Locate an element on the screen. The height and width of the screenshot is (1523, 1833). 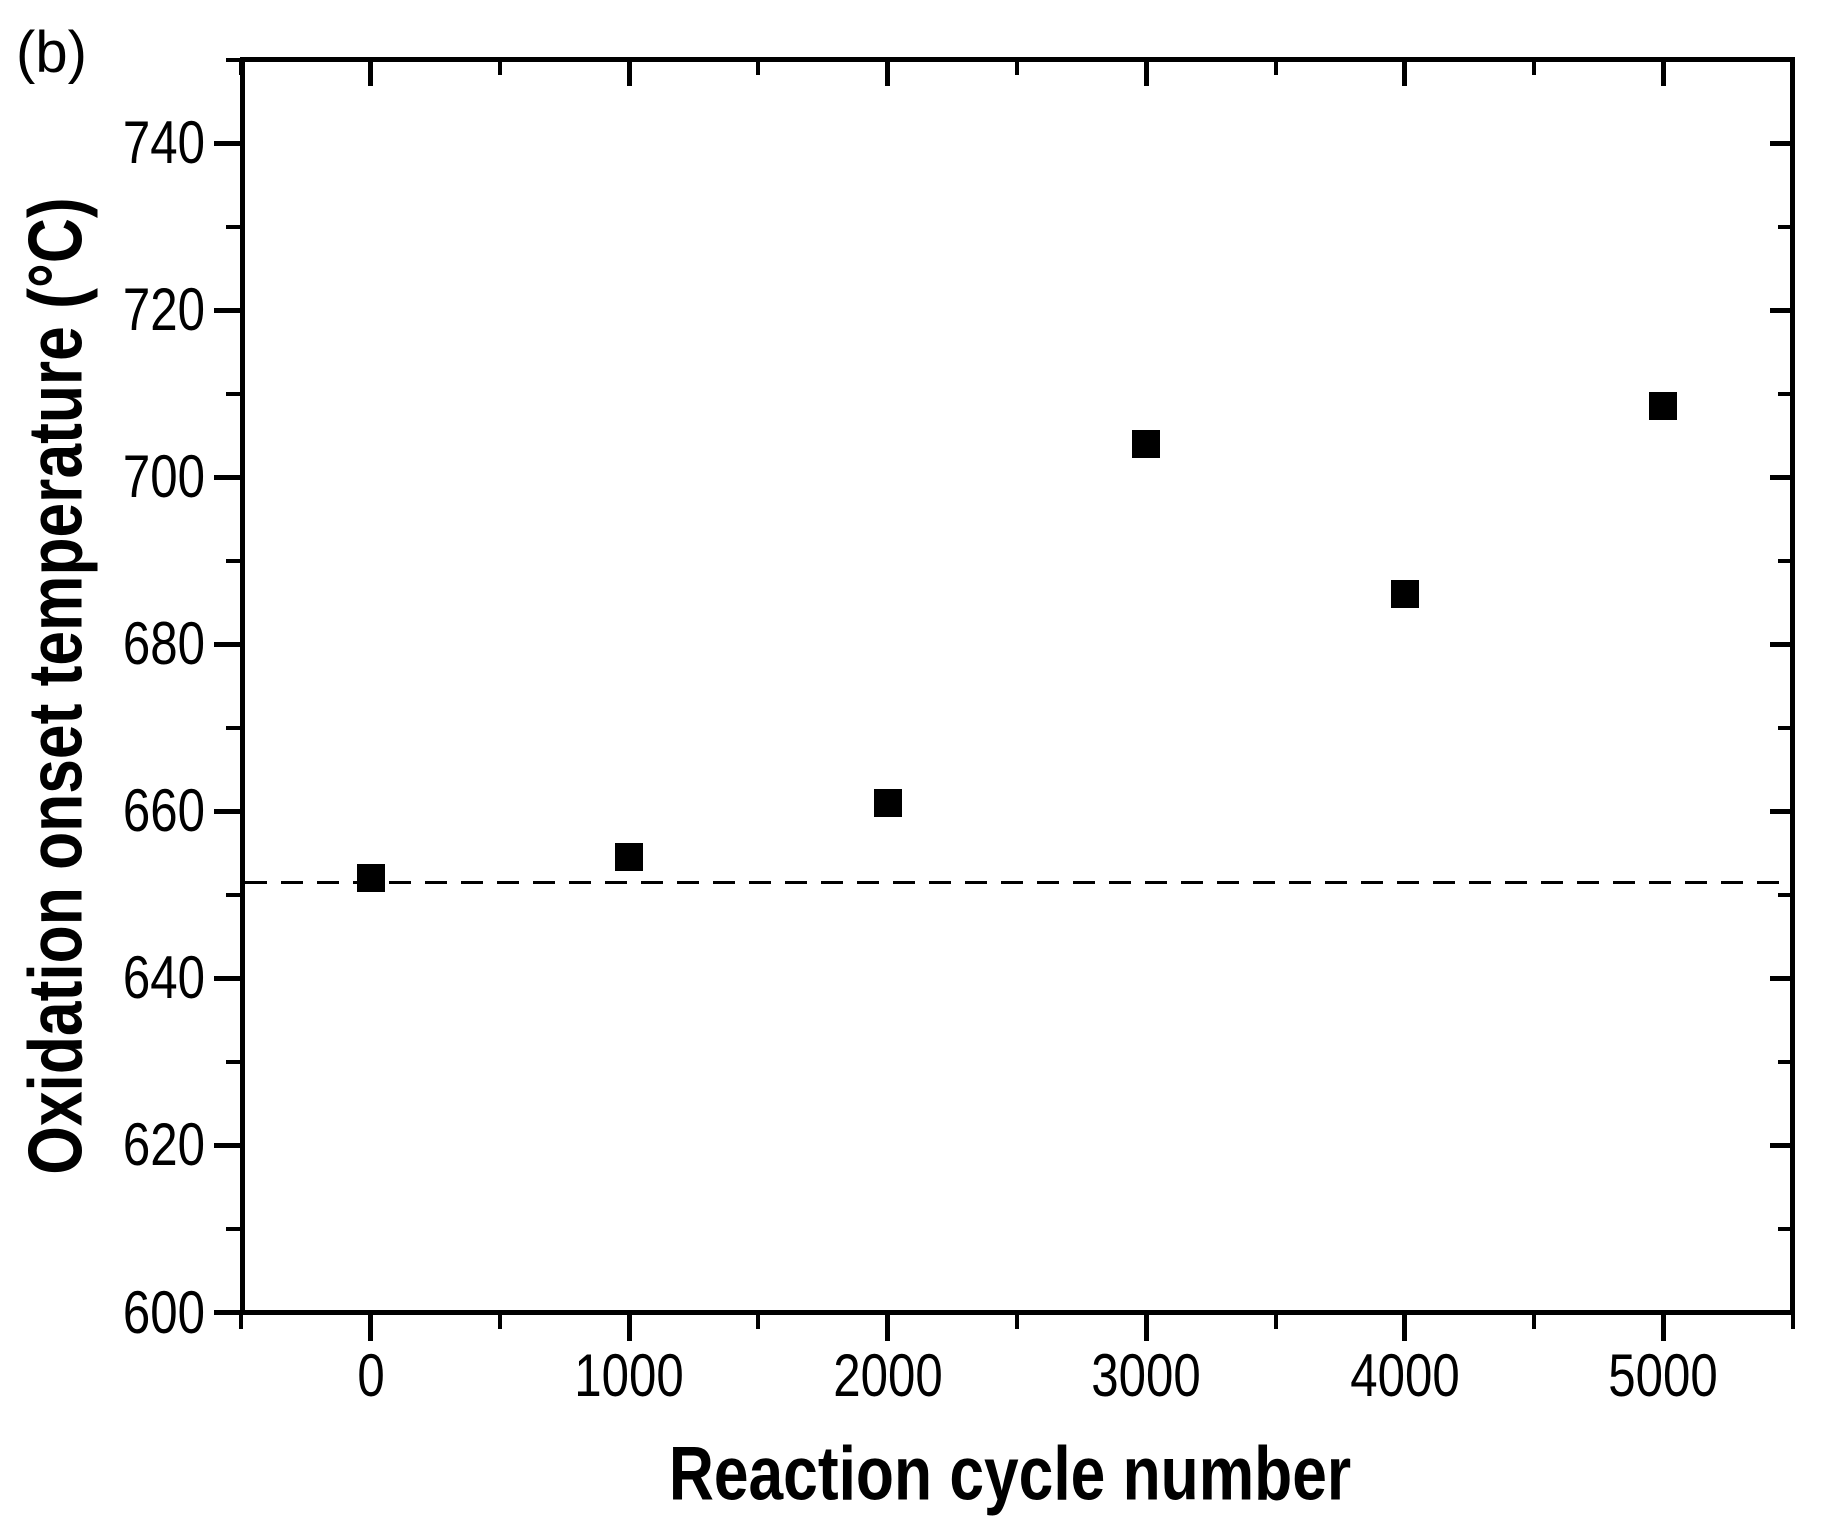
x-tick-label: 1000 is located at coordinates (629, 1375).